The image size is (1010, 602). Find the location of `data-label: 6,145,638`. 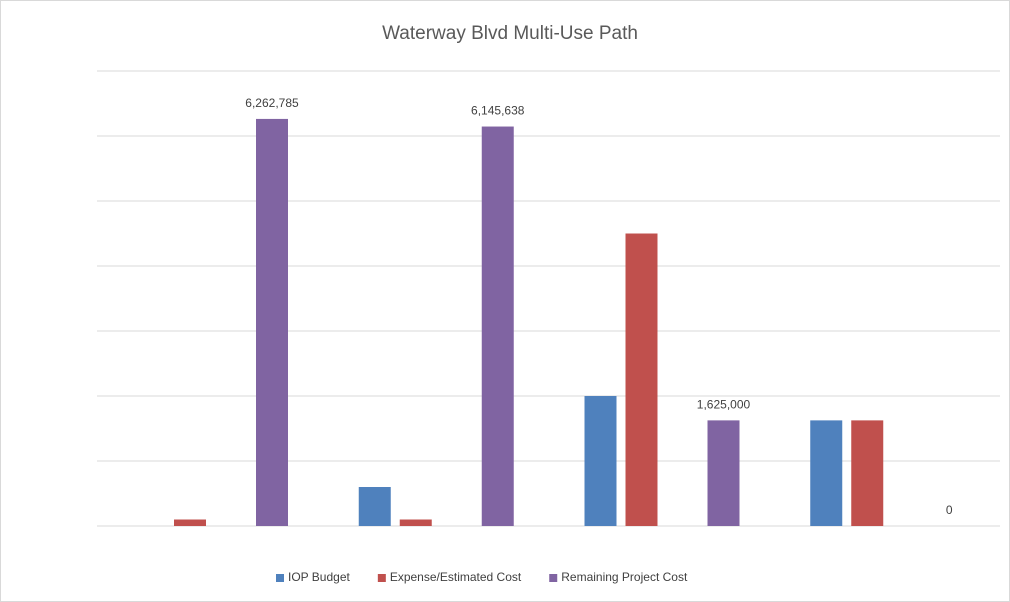

data-label: 6,145,638 is located at coordinates (498, 111).